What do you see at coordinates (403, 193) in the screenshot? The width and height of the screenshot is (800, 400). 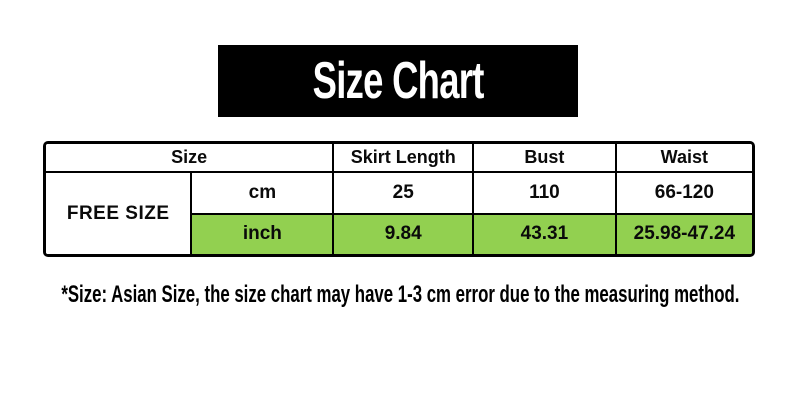 I see `skirt-length-cm-value: 25` at bounding box center [403, 193].